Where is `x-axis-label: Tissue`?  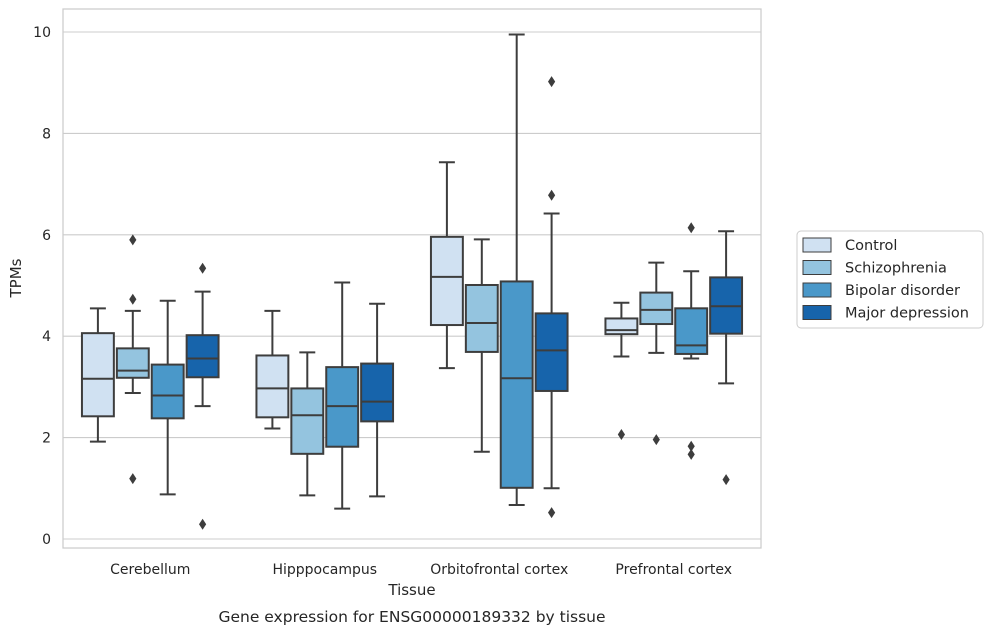 x-axis-label: Tissue is located at coordinates (411, 590).